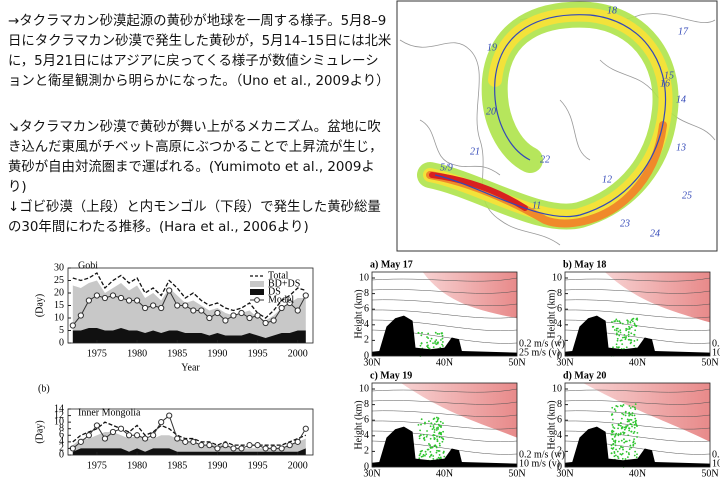 Image resolution: width=720 pixels, height=482 pixels. Describe the element at coordinates (681, 147) in the screenshot. I see `map-day-label: 13` at that location.